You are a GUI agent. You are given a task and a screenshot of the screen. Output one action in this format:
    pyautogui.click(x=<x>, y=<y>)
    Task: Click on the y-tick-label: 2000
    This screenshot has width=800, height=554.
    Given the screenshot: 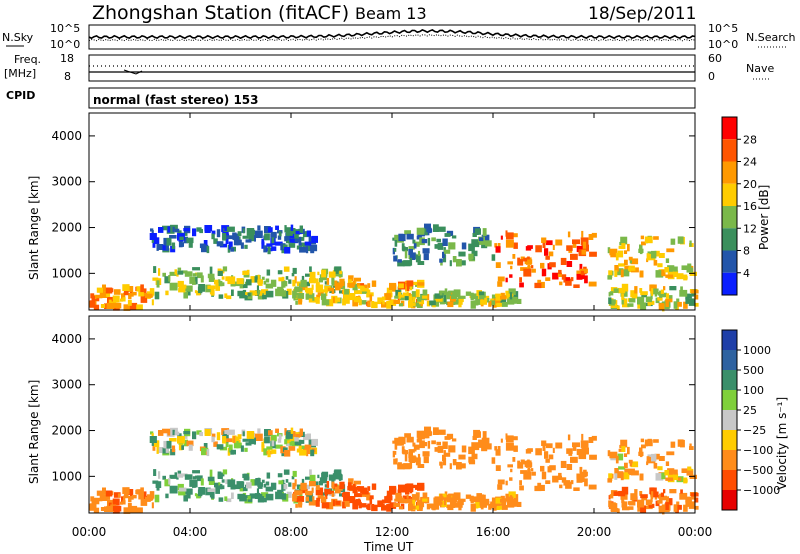 What is the action you would take?
    pyautogui.click(x=66, y=431)
    